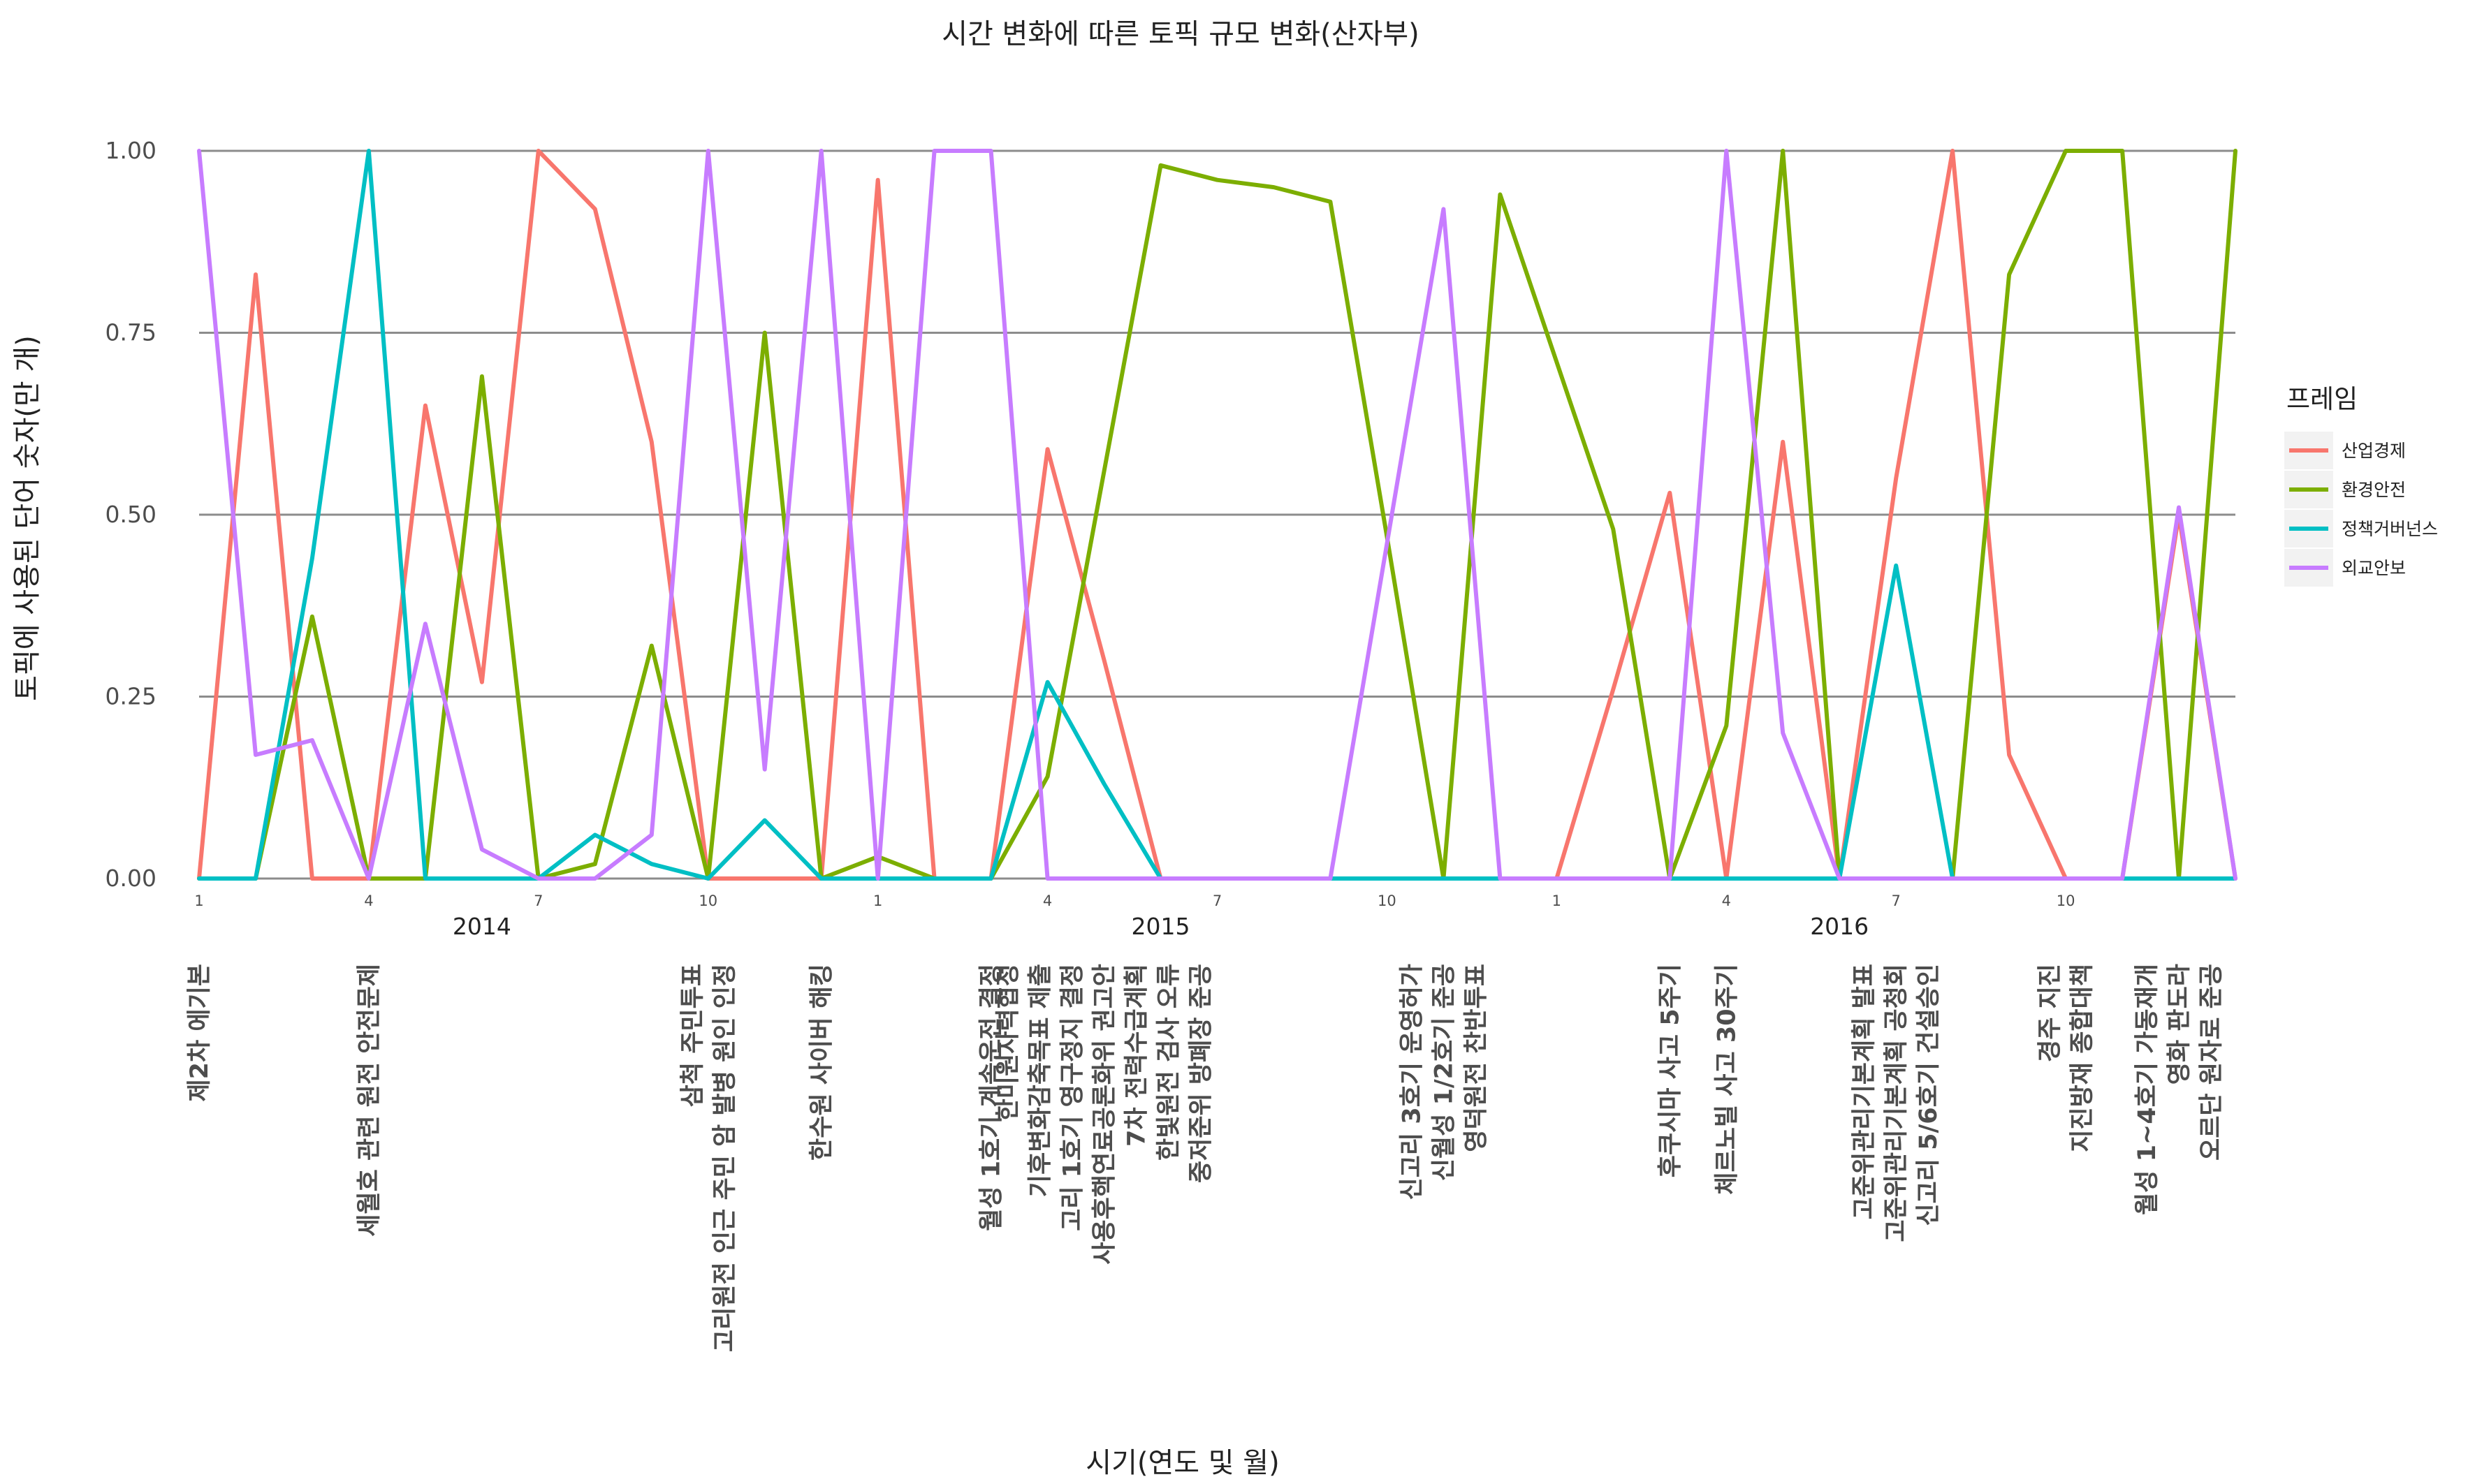 This screenshot has height=1484, width=2475. Describe the element at coordinates (1009, 1042) in the screenshot. I see `event-annotation: 한미원자력협정` at that location.